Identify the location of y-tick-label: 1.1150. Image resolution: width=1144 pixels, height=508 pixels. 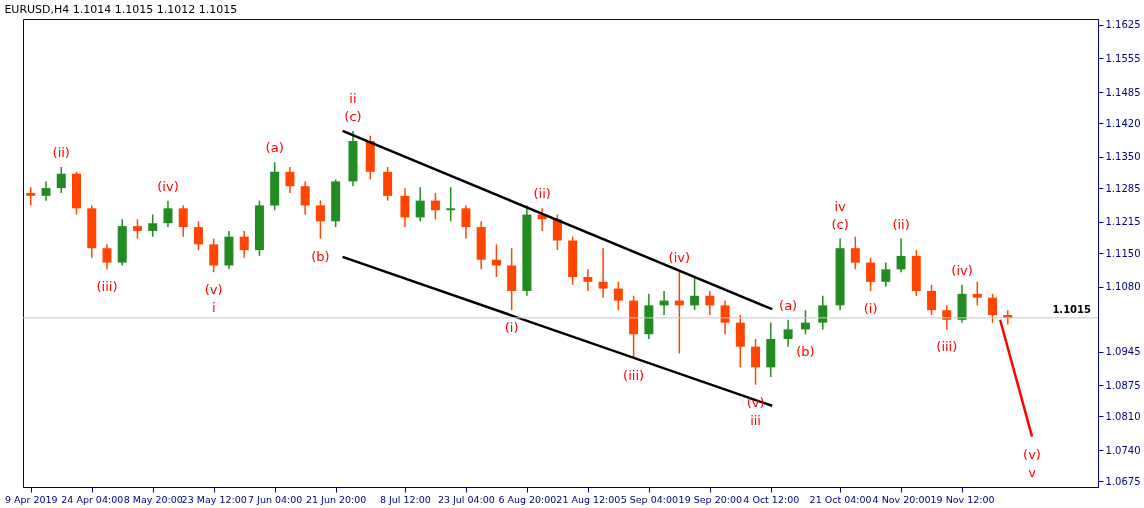
(1123, 253).